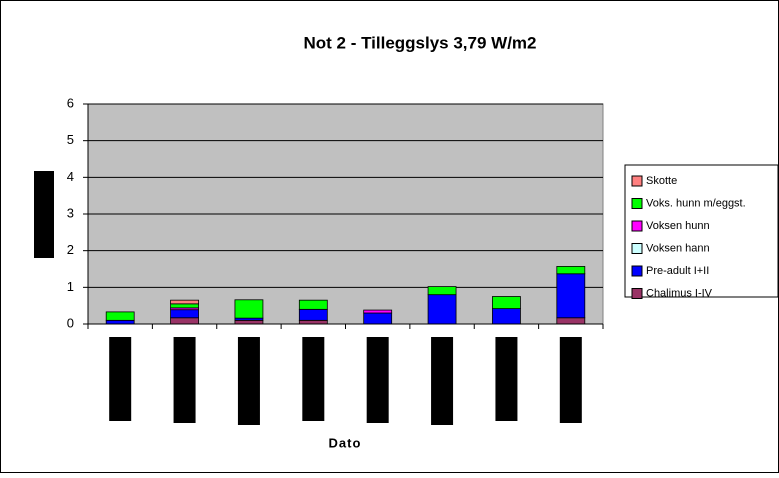 This screenshot has height=478, width=779. Describe the element at coordinates (44, 214) in the screenshot. I see `redacted-y-axis-title` at that location.